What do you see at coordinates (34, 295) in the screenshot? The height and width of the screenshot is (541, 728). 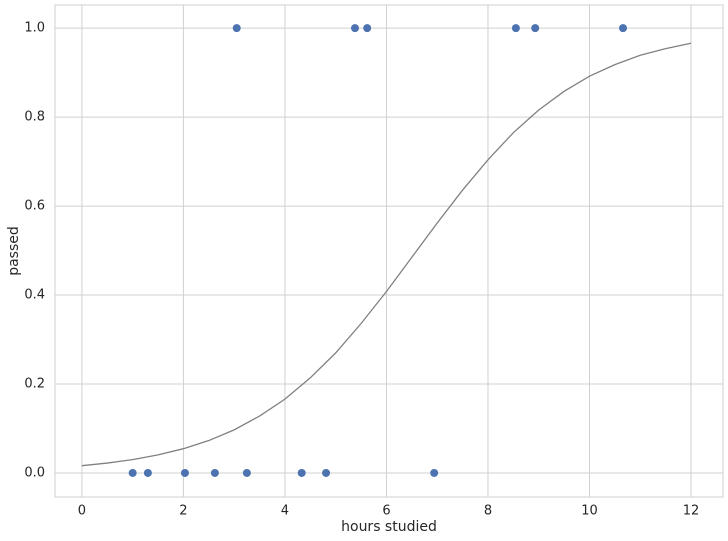 I see `y-tick-label: 0.4` at bounding box center [34, 295].